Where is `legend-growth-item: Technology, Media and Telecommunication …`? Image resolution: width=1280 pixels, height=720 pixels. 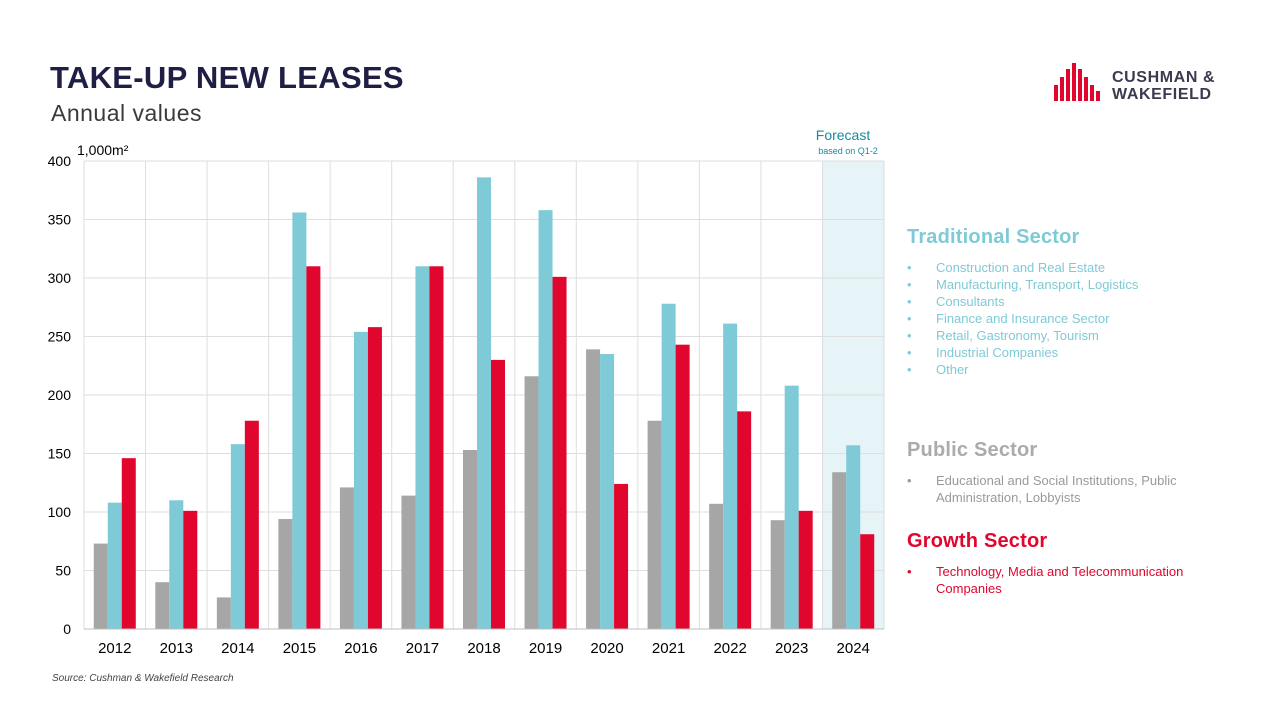 legend-growth-item: Technology, Media and Telecommunication … is located at coordinates (1072, 580).